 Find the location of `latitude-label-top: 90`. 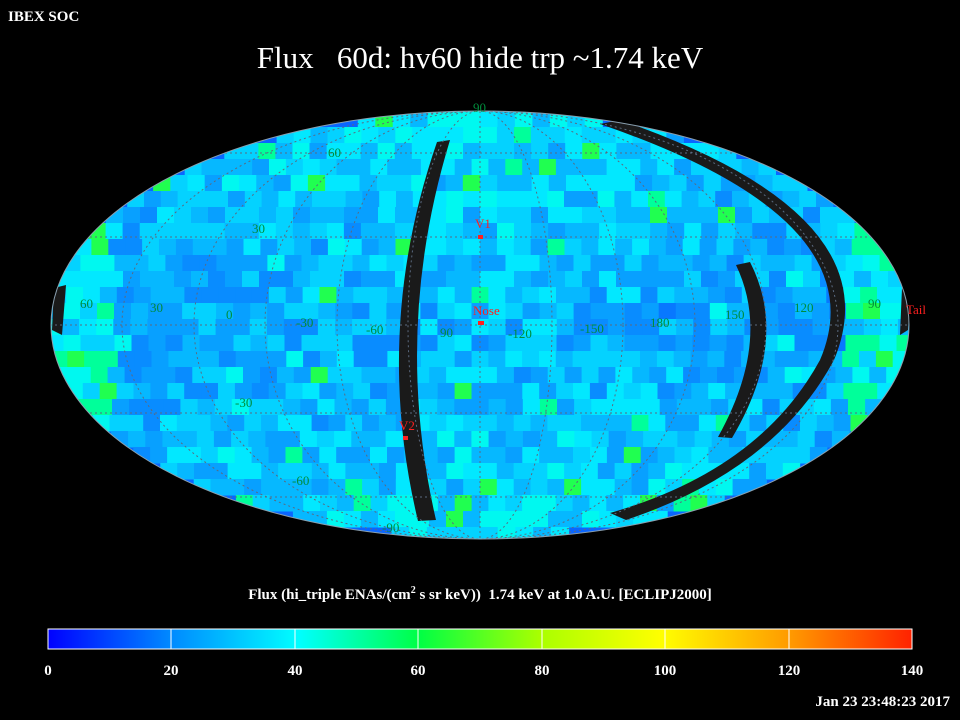

latitude-label-top: 90 is located at coordinates (479, 107).